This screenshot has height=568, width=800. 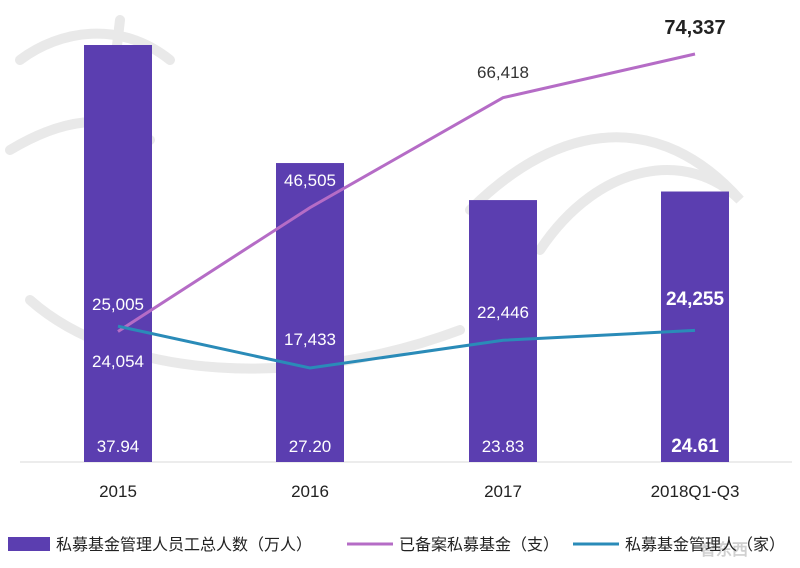 What do you see at coordinates (503, 312) in the screenshot?
I see `fund-managers-label: 22,446` at bounding box center [503, 312].